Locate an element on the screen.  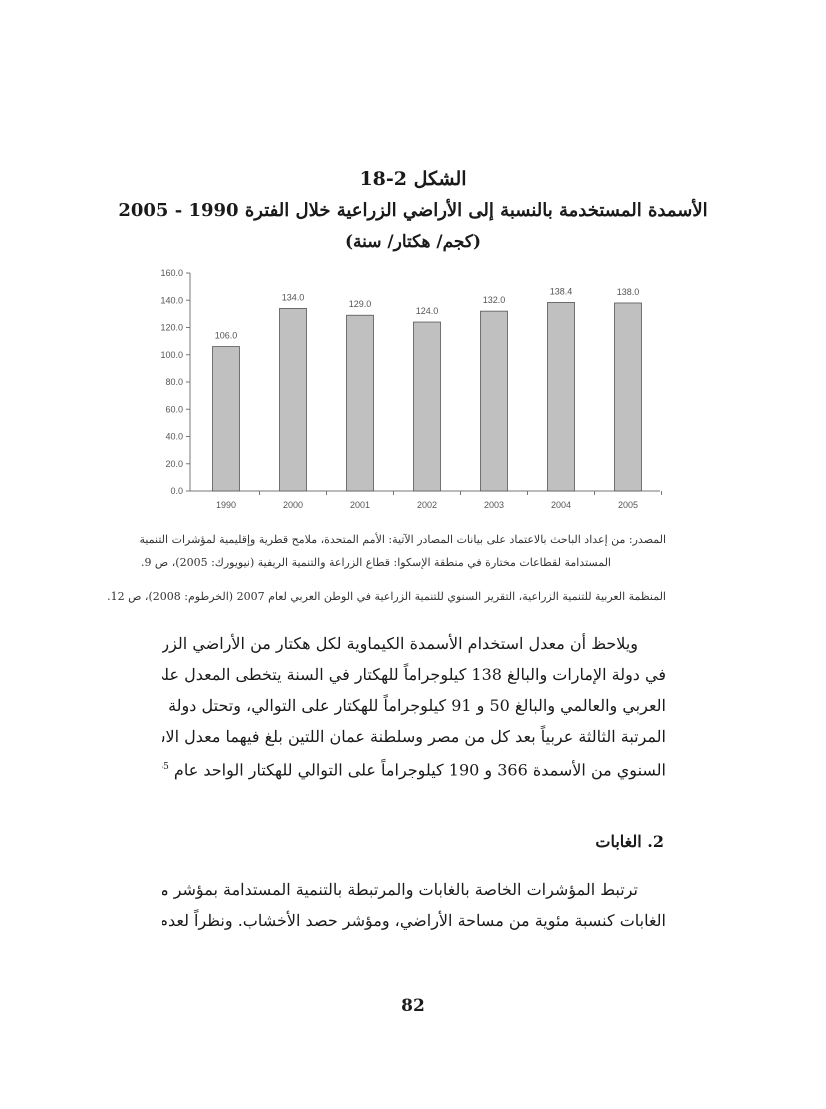
y-tick-label: 140.0 is located at coordinates (171, 300).